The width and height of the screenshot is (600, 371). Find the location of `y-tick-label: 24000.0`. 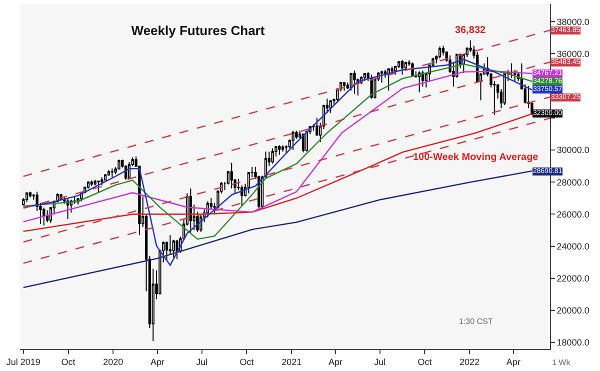

y-tick-label: 24000.0 is located at coordinates (573, 246).